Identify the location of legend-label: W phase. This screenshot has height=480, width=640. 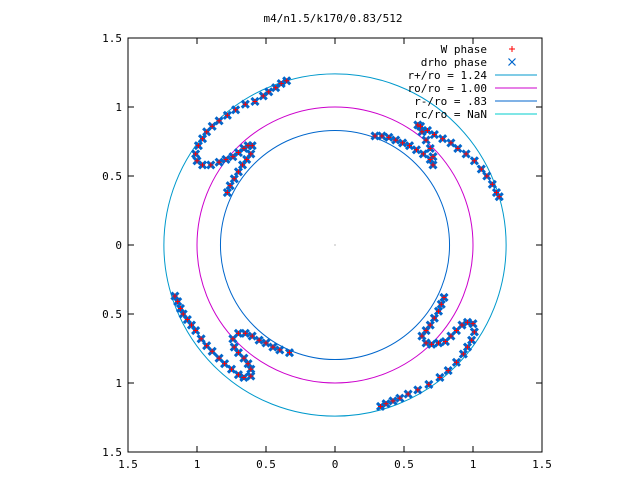
(464, 49).